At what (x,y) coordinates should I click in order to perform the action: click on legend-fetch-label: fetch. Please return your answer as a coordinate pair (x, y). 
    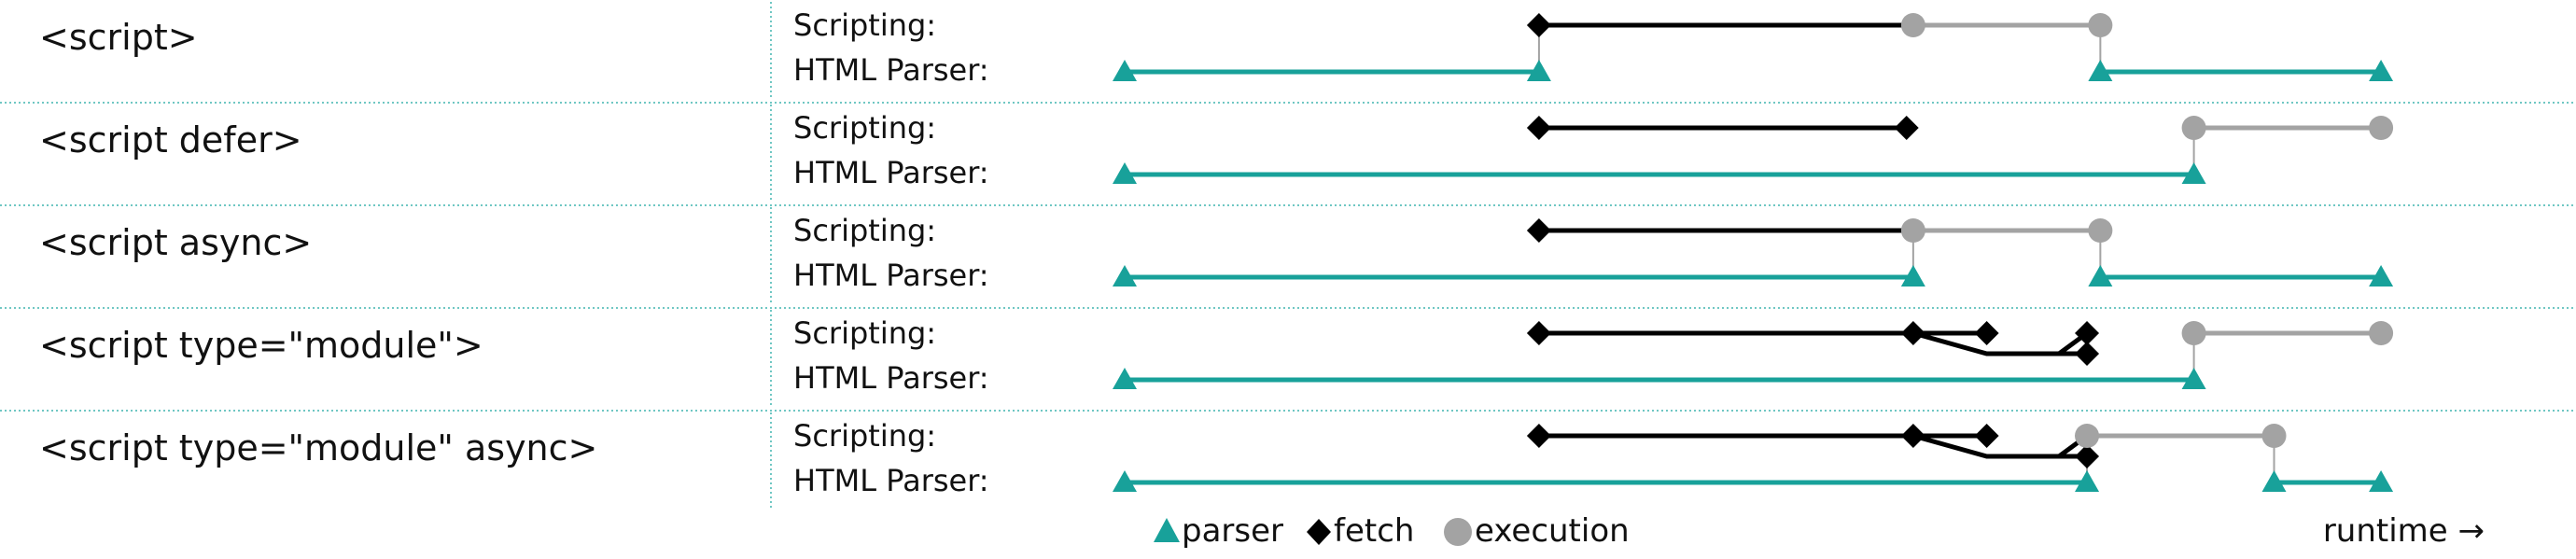
    Looking at the image, I should click on (1374, 531).